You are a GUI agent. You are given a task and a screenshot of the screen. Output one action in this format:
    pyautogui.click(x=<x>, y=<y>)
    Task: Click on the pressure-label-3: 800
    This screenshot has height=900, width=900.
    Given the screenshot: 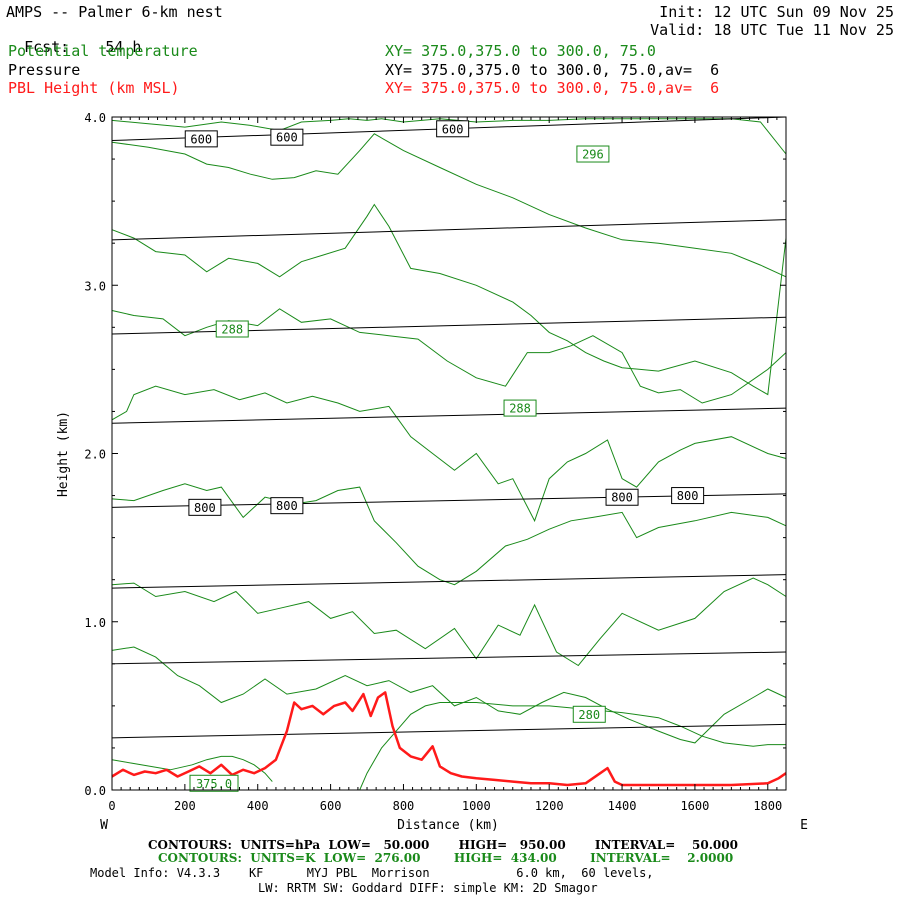 What is the action you would take?
    pyautogui.click(x=205, y=508)
    